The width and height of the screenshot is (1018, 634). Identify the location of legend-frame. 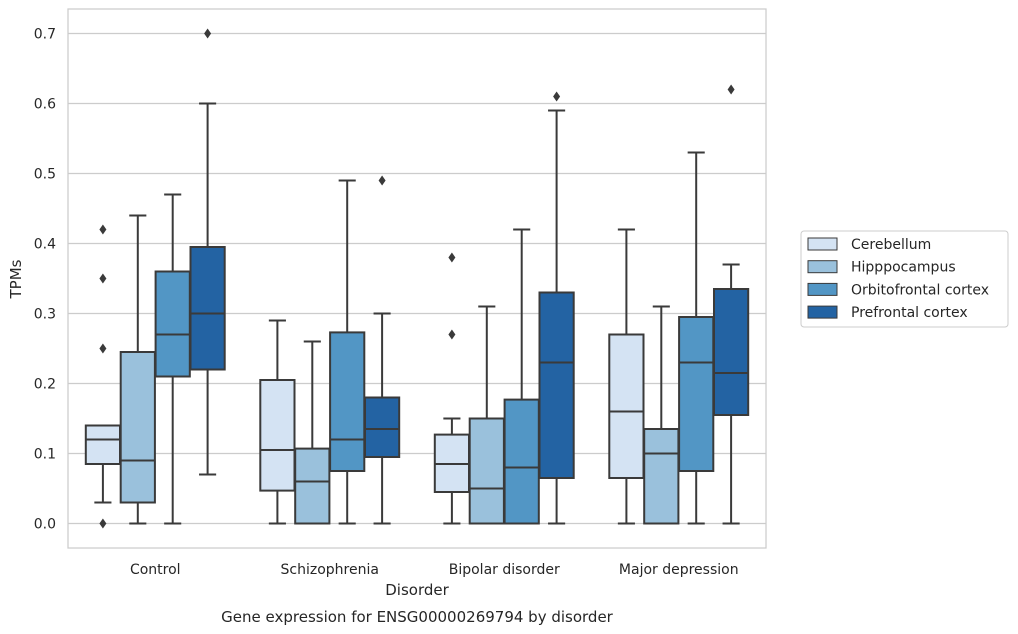
(904, 279).